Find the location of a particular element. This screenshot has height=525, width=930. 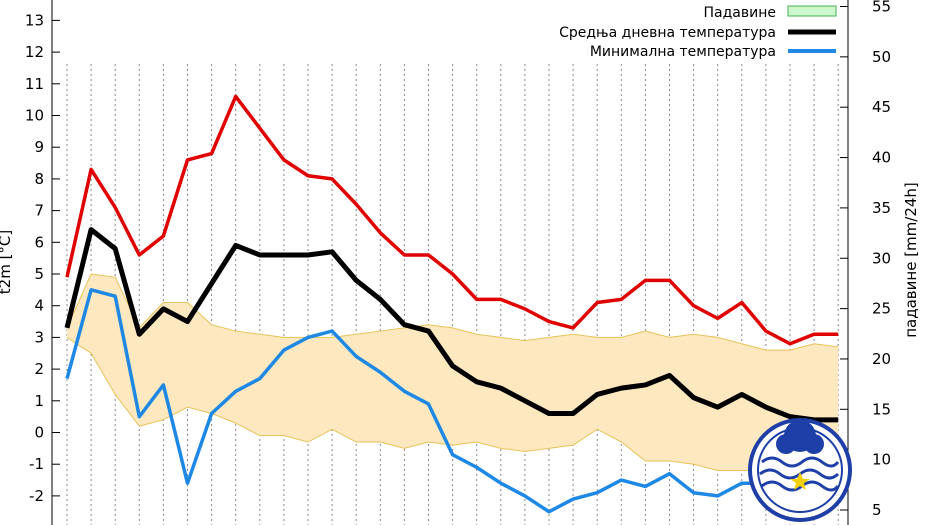

right-tick-label: 10 is located at coordinates (881, 460).